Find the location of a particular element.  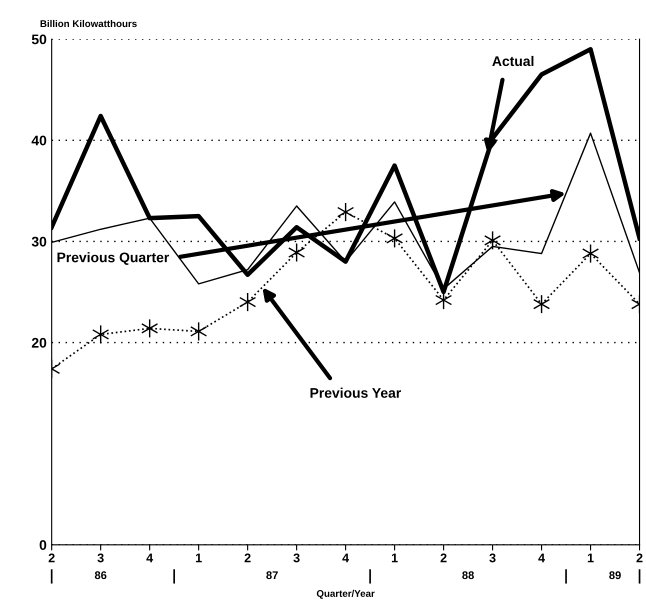

y-tick-label: 20 is located at coordinates (39, 343).